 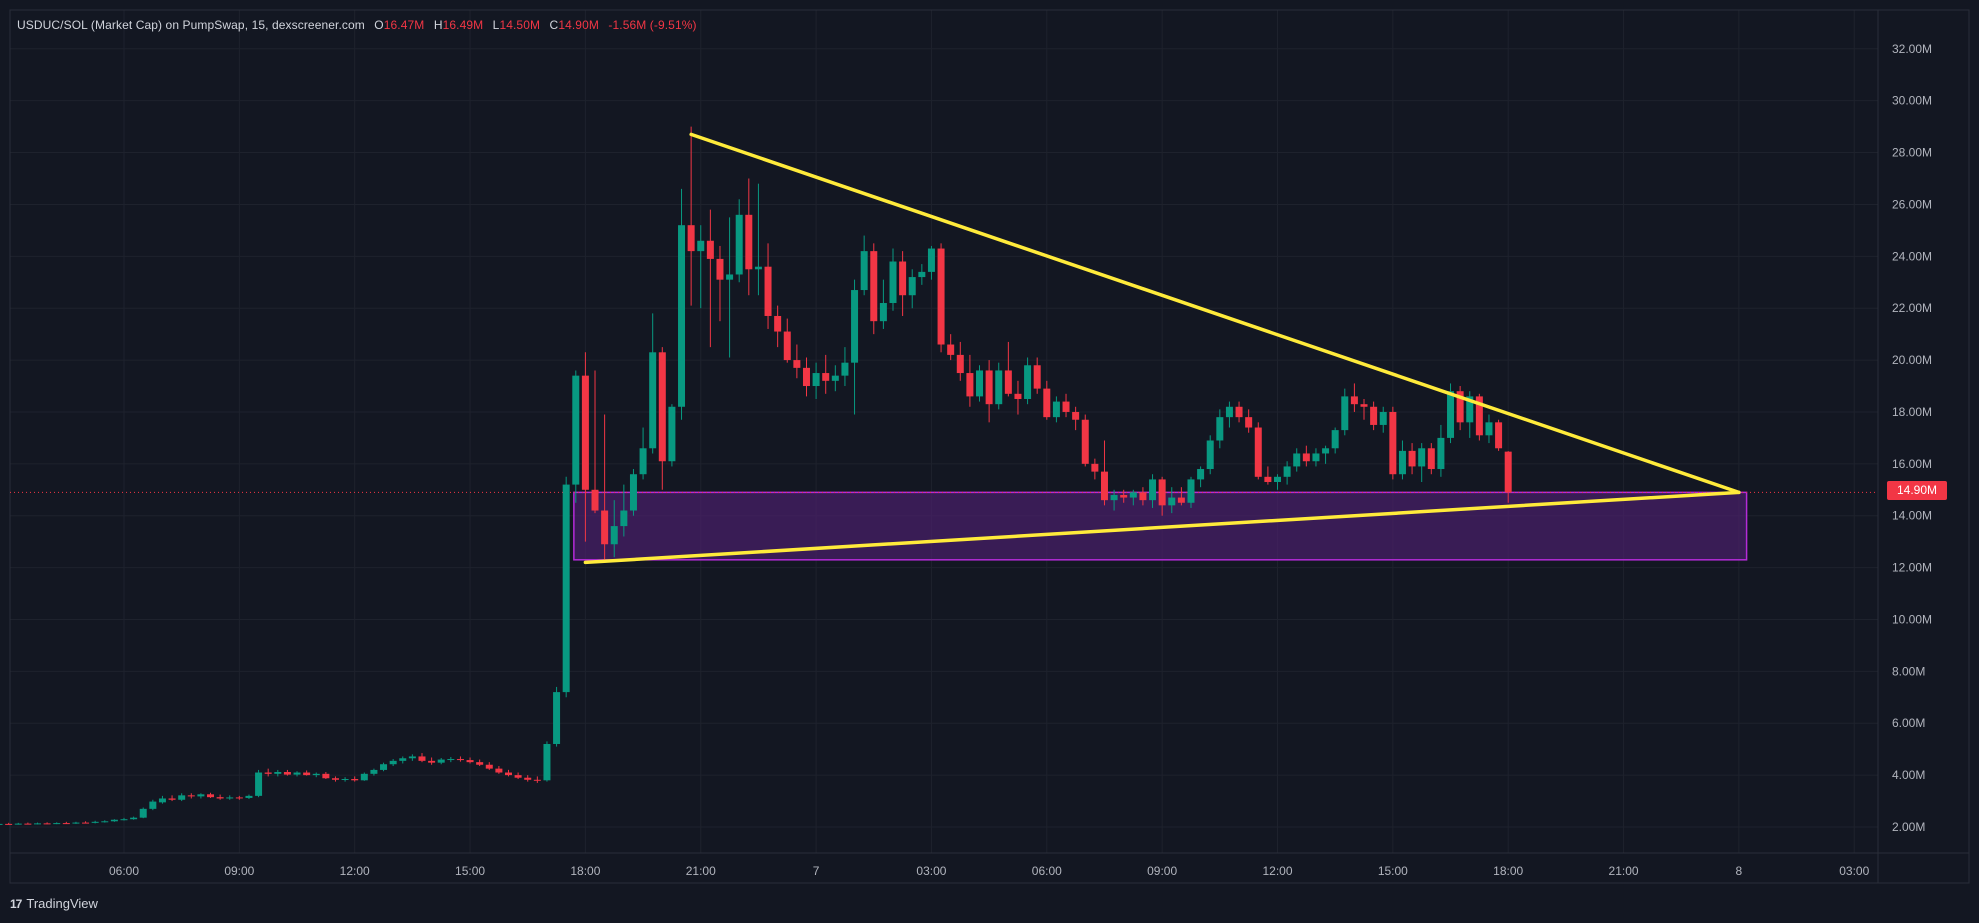 I want to click on lower-trendline, so click(x=1162, y=527).